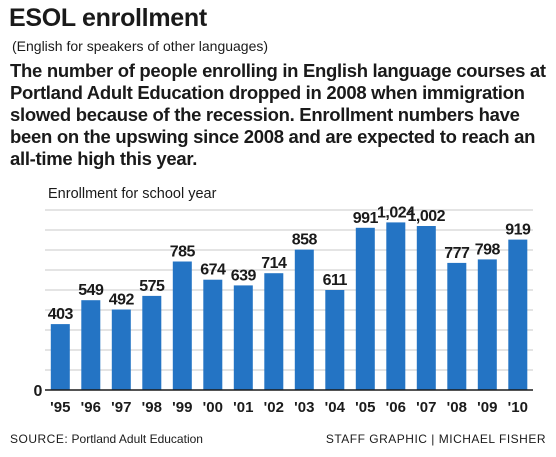 This screenshot has width=556, height=457. Describe the element at coordinates (137, 439) in the screenshot. I see `source-text: Portland Adult Education` at that location.